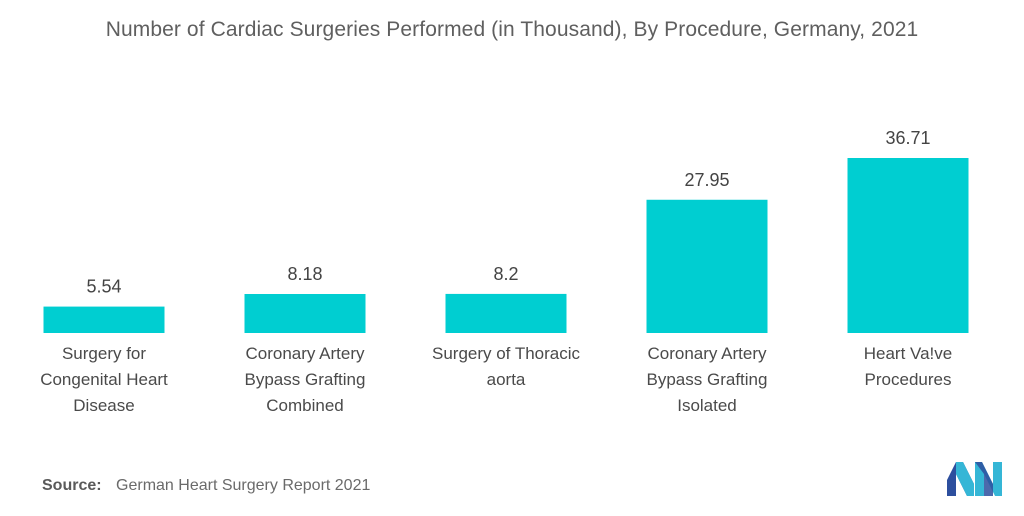 The image size is (1024, 516). What do you see at coordinates (103, 287) in the screenshot?
I see `data-label-1: 5.54` at bounding box center [103, 287].